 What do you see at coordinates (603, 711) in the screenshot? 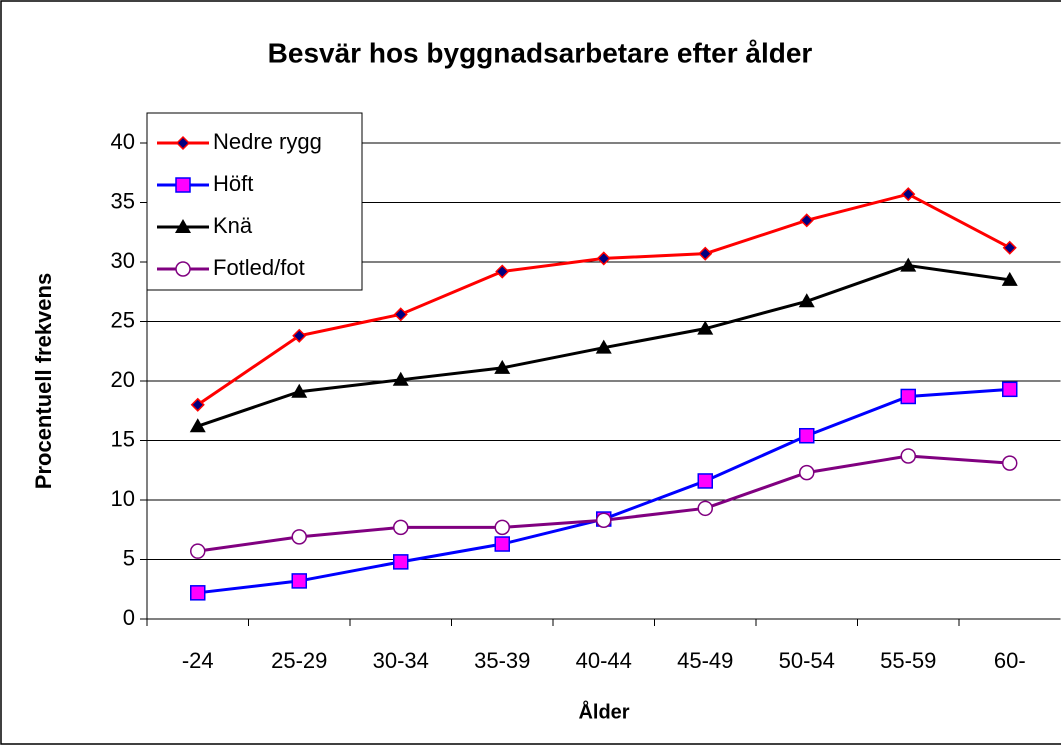
I see `x-axis-label: Ålder` at bounding box center [603, 711].